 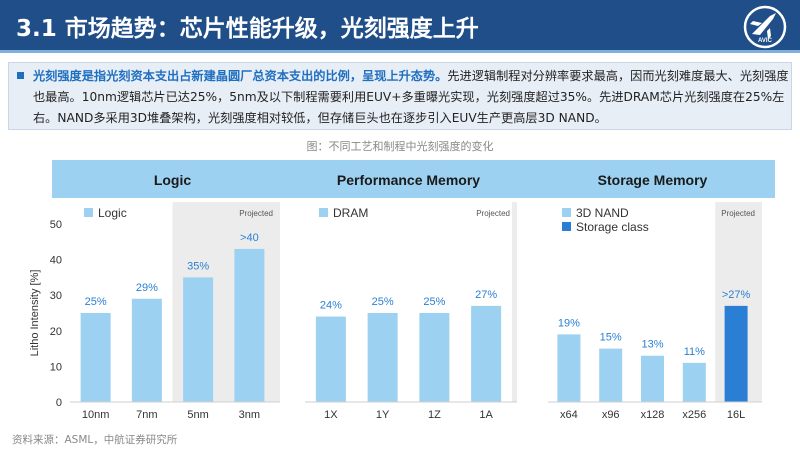 I want to click on x-tick-label: 16L, so click(x=736, y=415).